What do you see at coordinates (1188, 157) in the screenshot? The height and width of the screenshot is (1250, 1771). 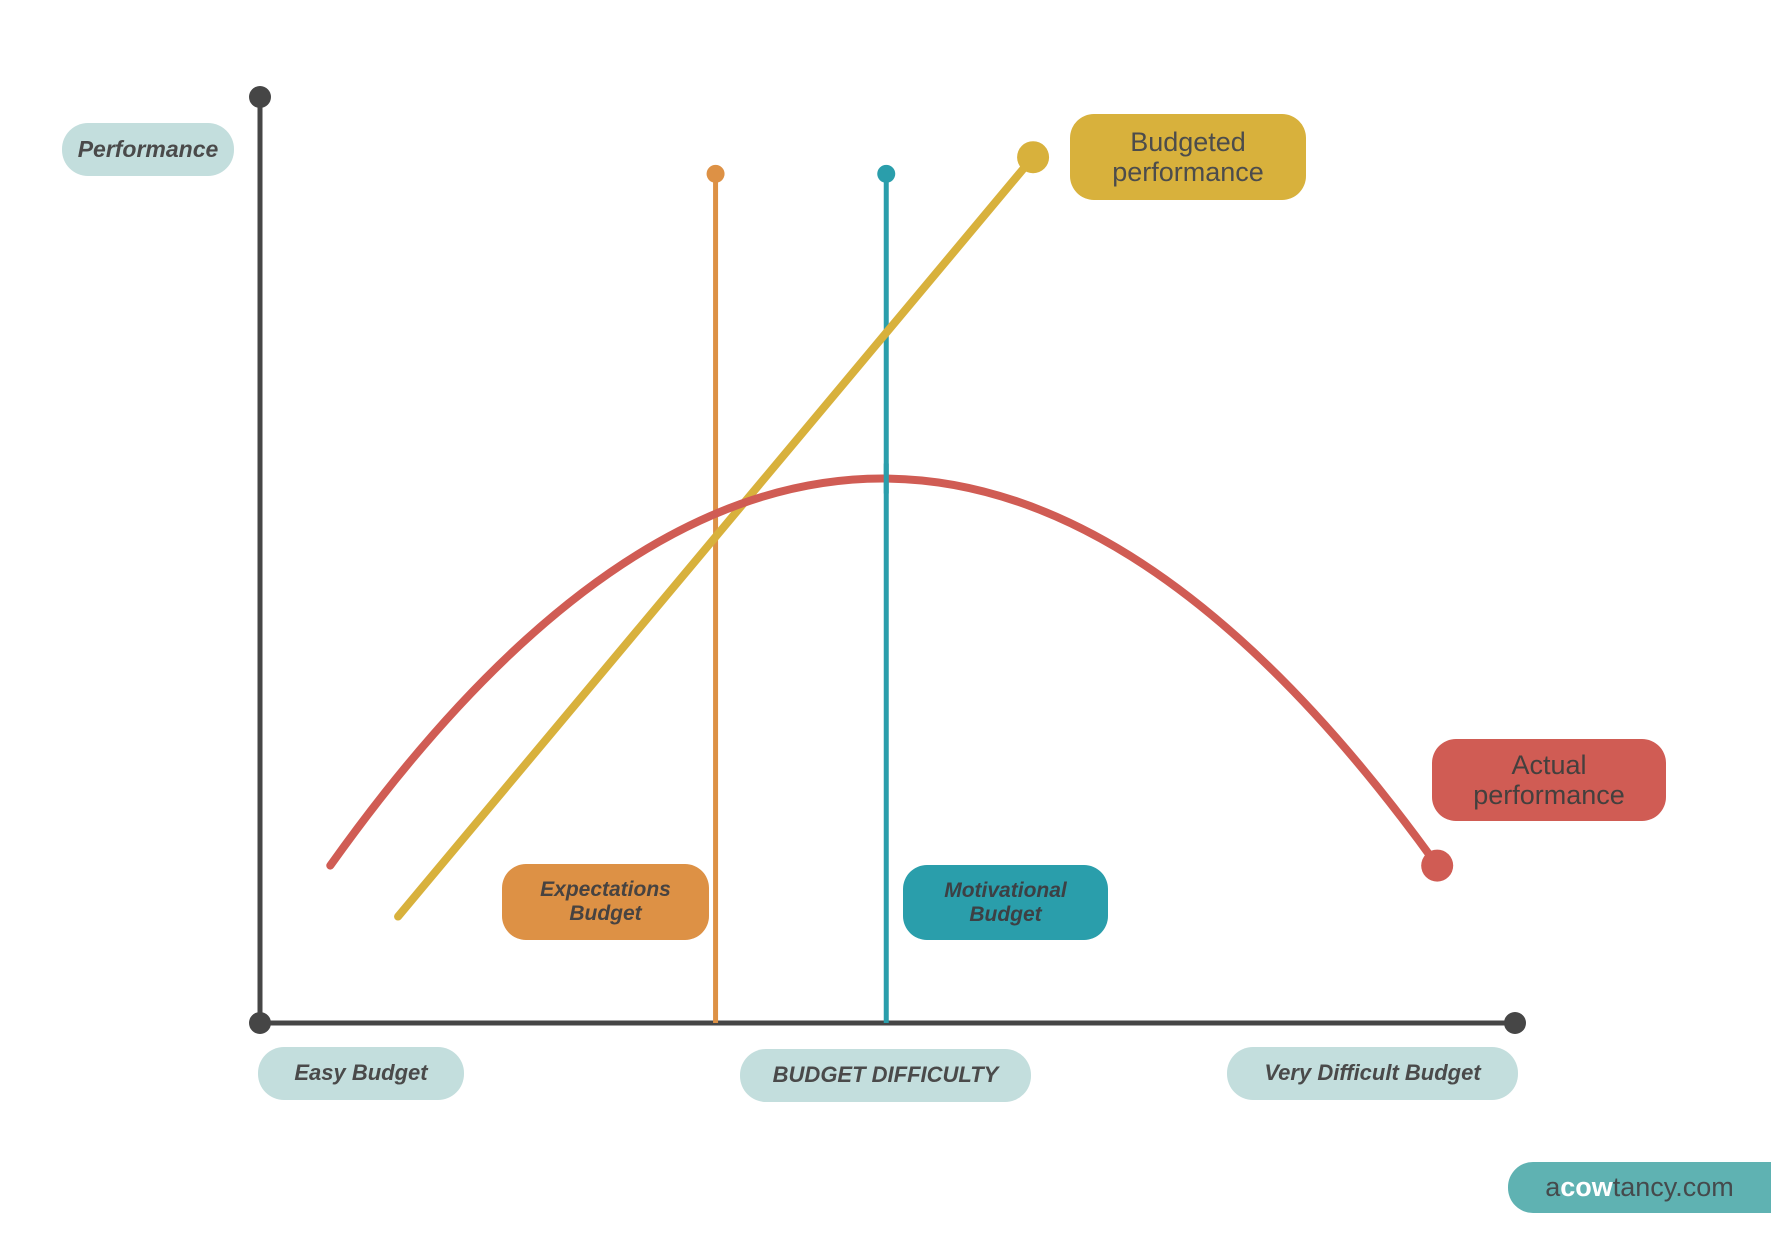 I see `legend-budgeted-performance: Budgeted performance` at bounding box center [1188, 157].